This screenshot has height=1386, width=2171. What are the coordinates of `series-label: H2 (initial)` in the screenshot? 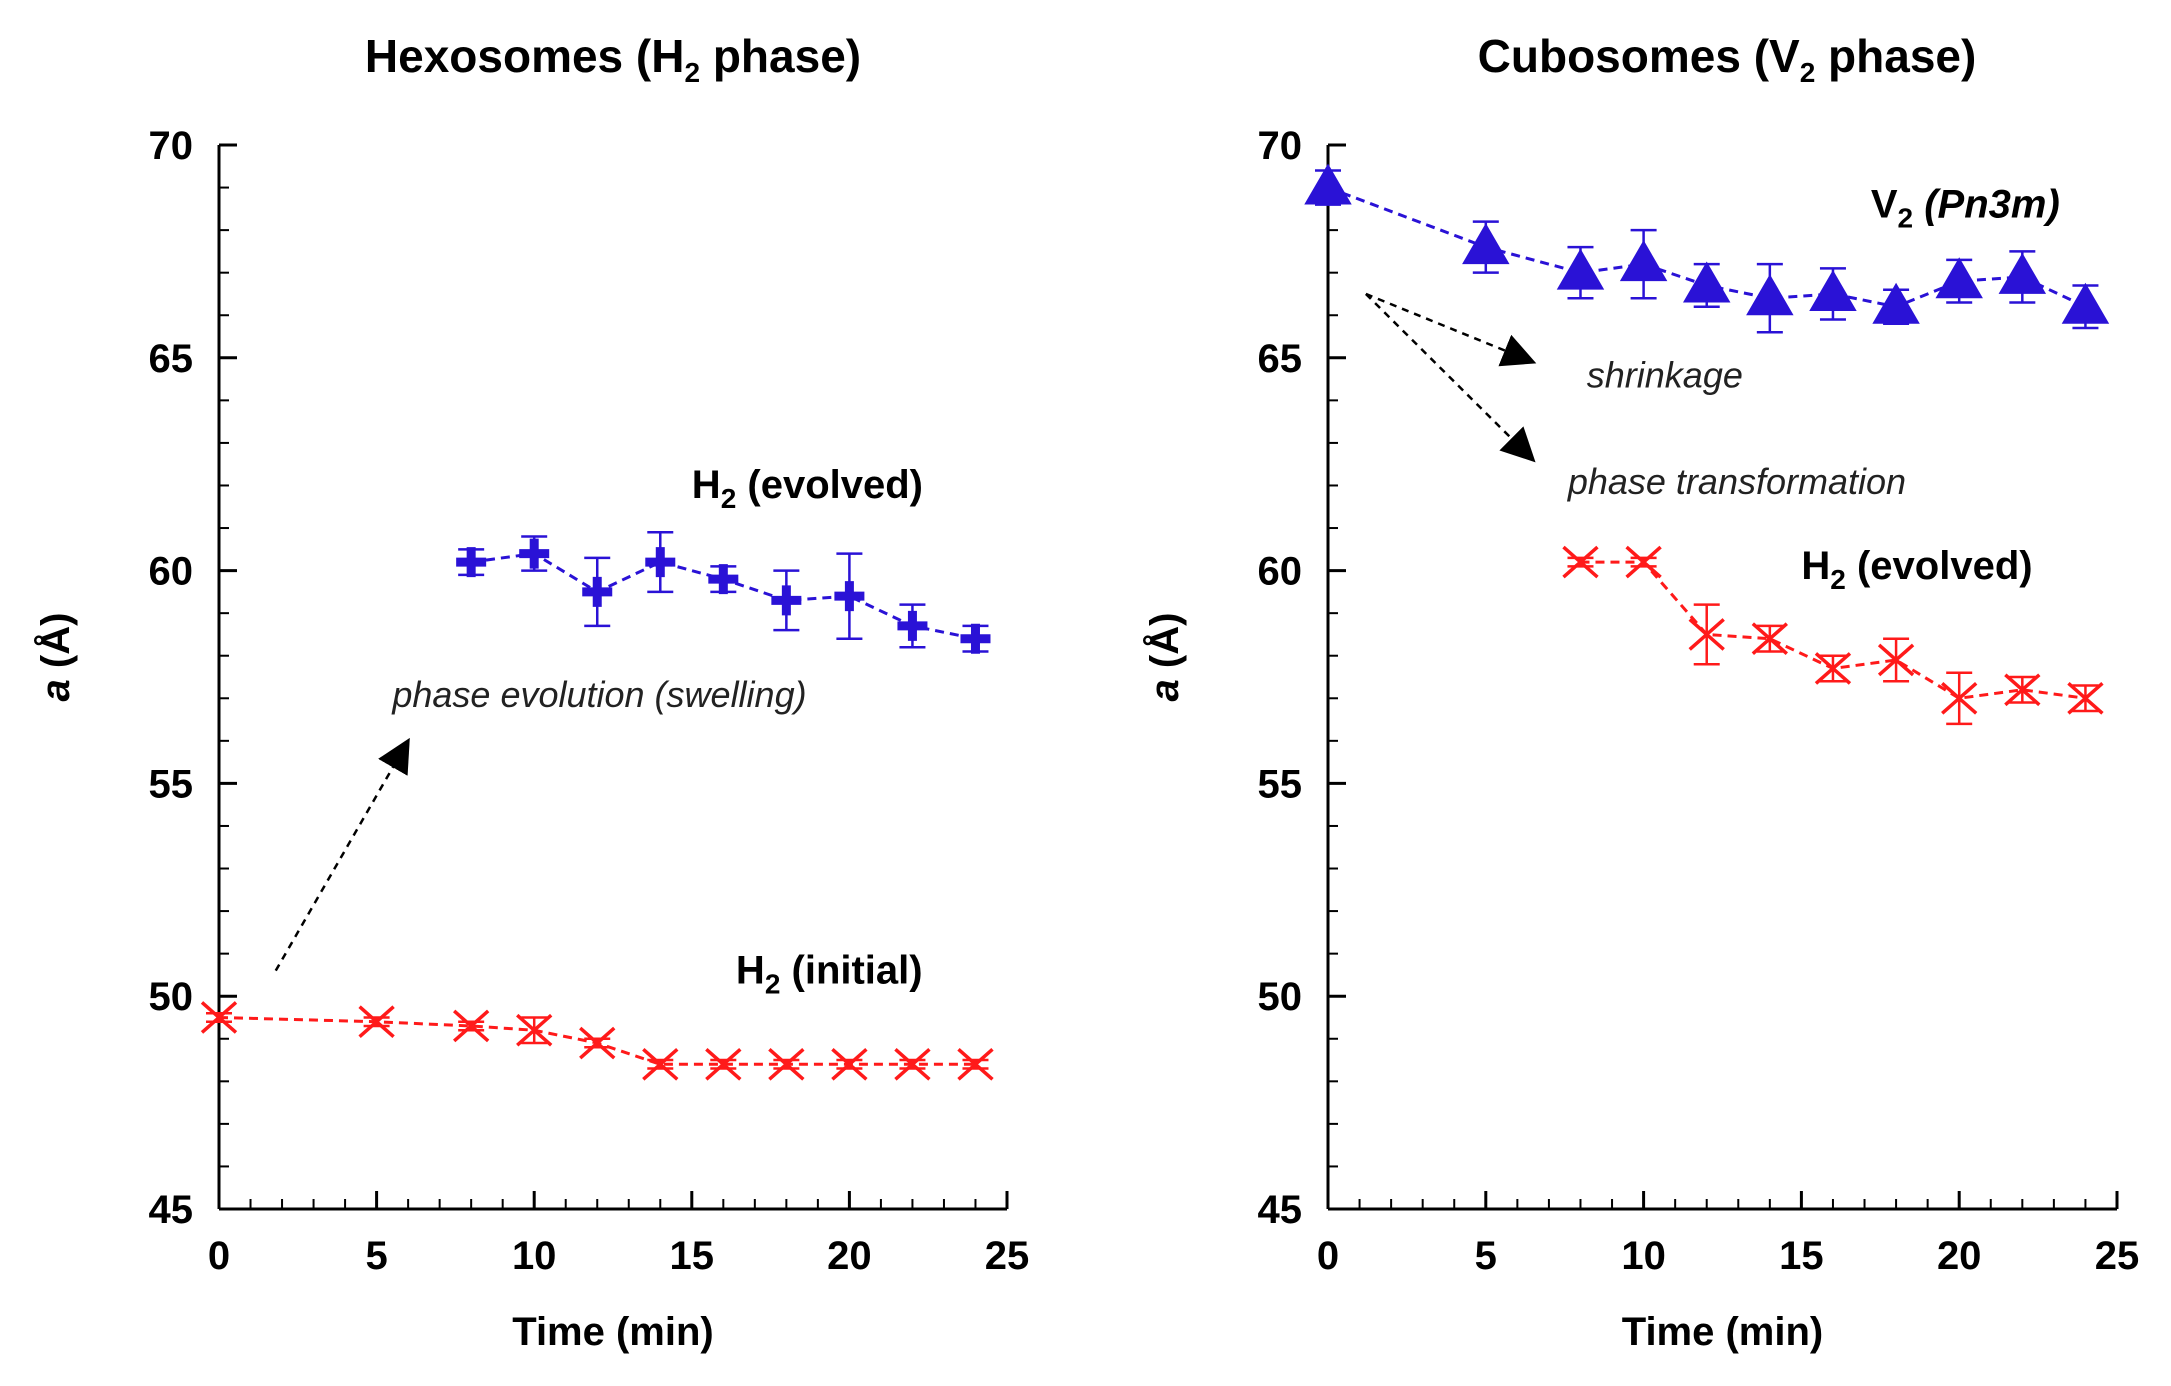 It's located at (829, 973).